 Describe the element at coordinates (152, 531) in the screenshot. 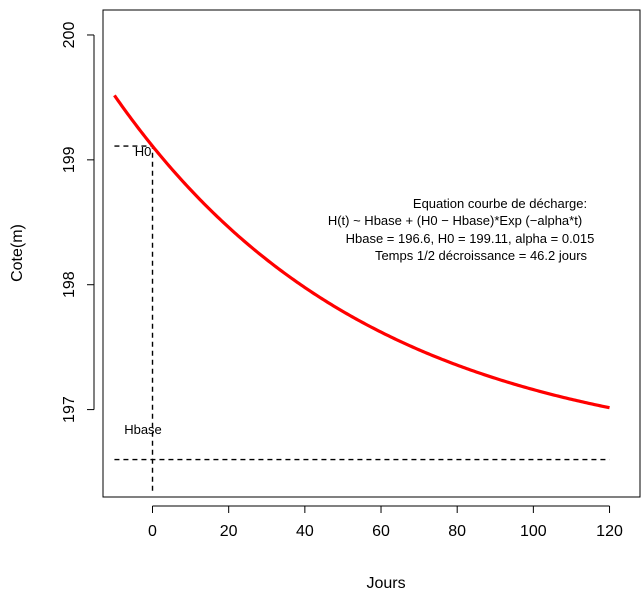

I see `x-tick-label: 0` at that location.